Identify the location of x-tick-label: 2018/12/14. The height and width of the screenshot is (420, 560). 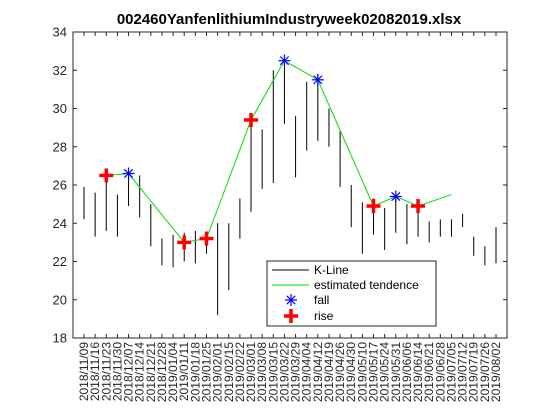
(140, 372).